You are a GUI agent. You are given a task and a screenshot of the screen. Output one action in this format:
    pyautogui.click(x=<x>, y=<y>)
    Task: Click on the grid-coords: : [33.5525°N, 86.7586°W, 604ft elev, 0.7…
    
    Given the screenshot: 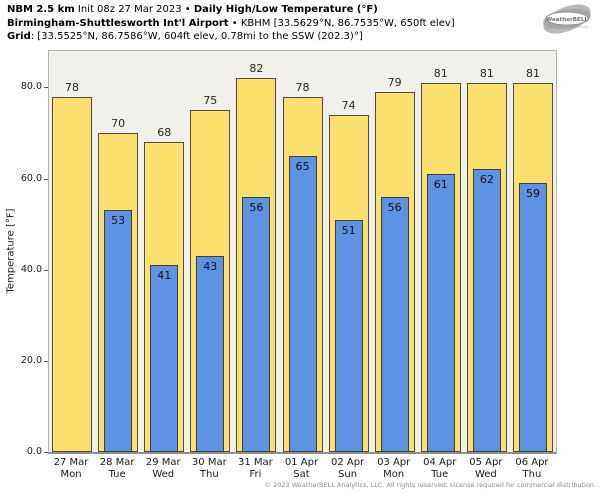 What is the action you would take?
    pyautogui.click(x=196, y=36)
    